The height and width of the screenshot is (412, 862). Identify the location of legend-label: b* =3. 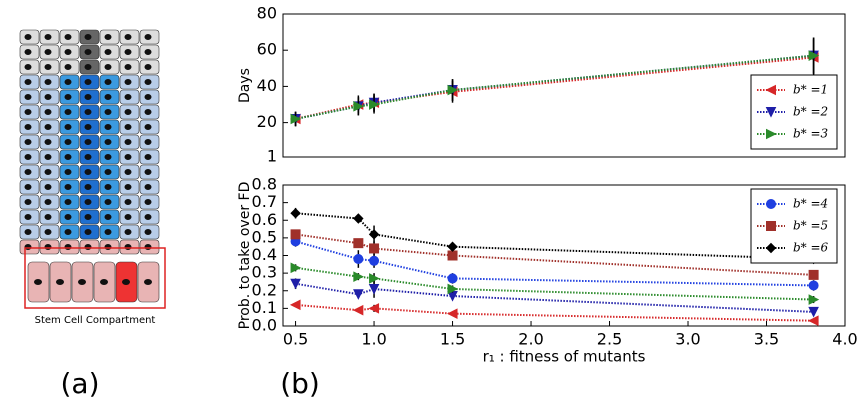
(811, 134).